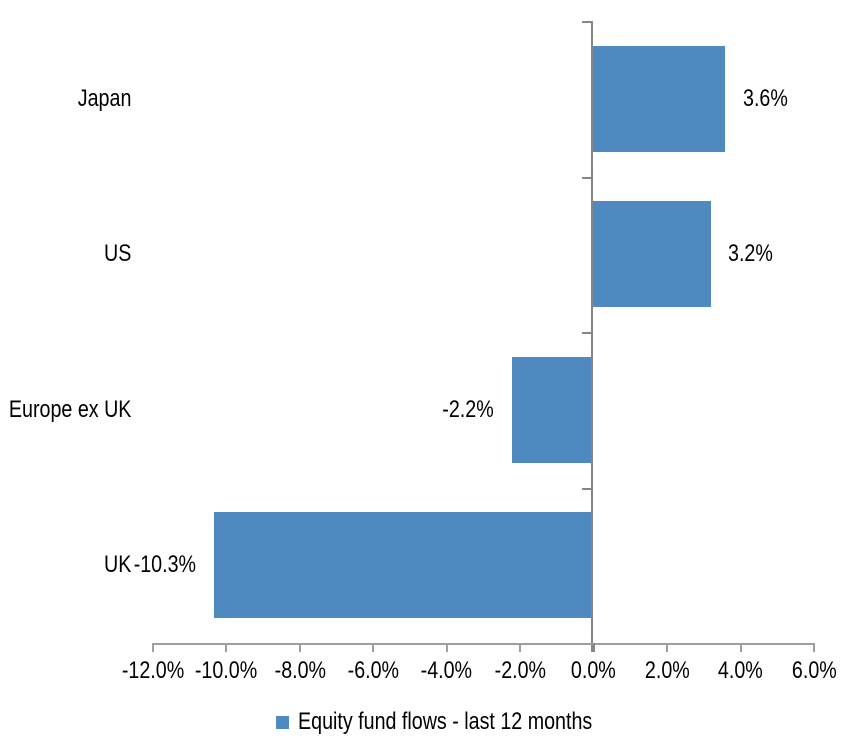  What do you see at coordinates (282, 722) in the screenshot?
I see `legend-swatch-icon` at bounding box center [282, 722].